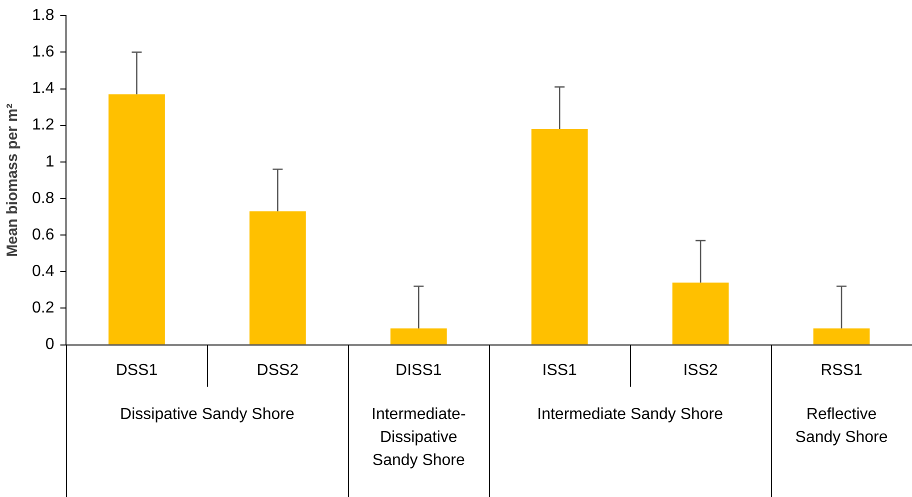  What do you see at coordinates (630, 415) in the screenshot?
I see `text: Intermediate Sandy Shore` at bounding box center [630, 415].